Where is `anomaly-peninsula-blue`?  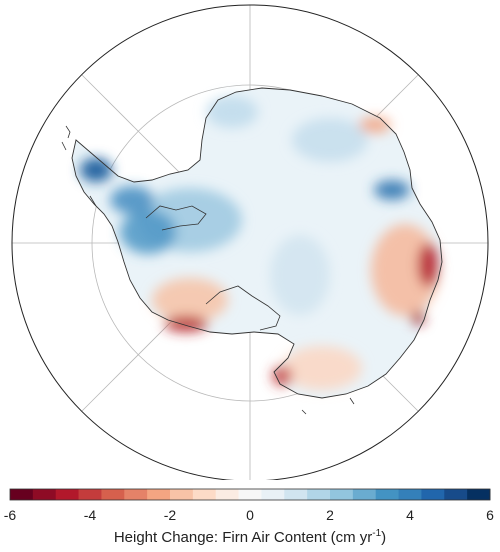
anomaly-peninsula-blue is located at coordinates (96, 170).